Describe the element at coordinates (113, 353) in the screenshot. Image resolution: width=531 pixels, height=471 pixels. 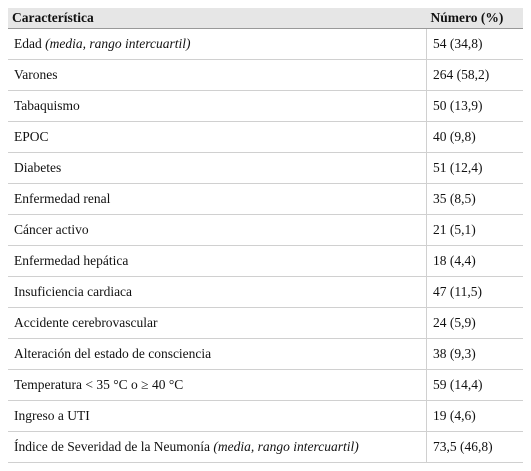
I see `row-label: Alteración del estado de consciencia` at that location.